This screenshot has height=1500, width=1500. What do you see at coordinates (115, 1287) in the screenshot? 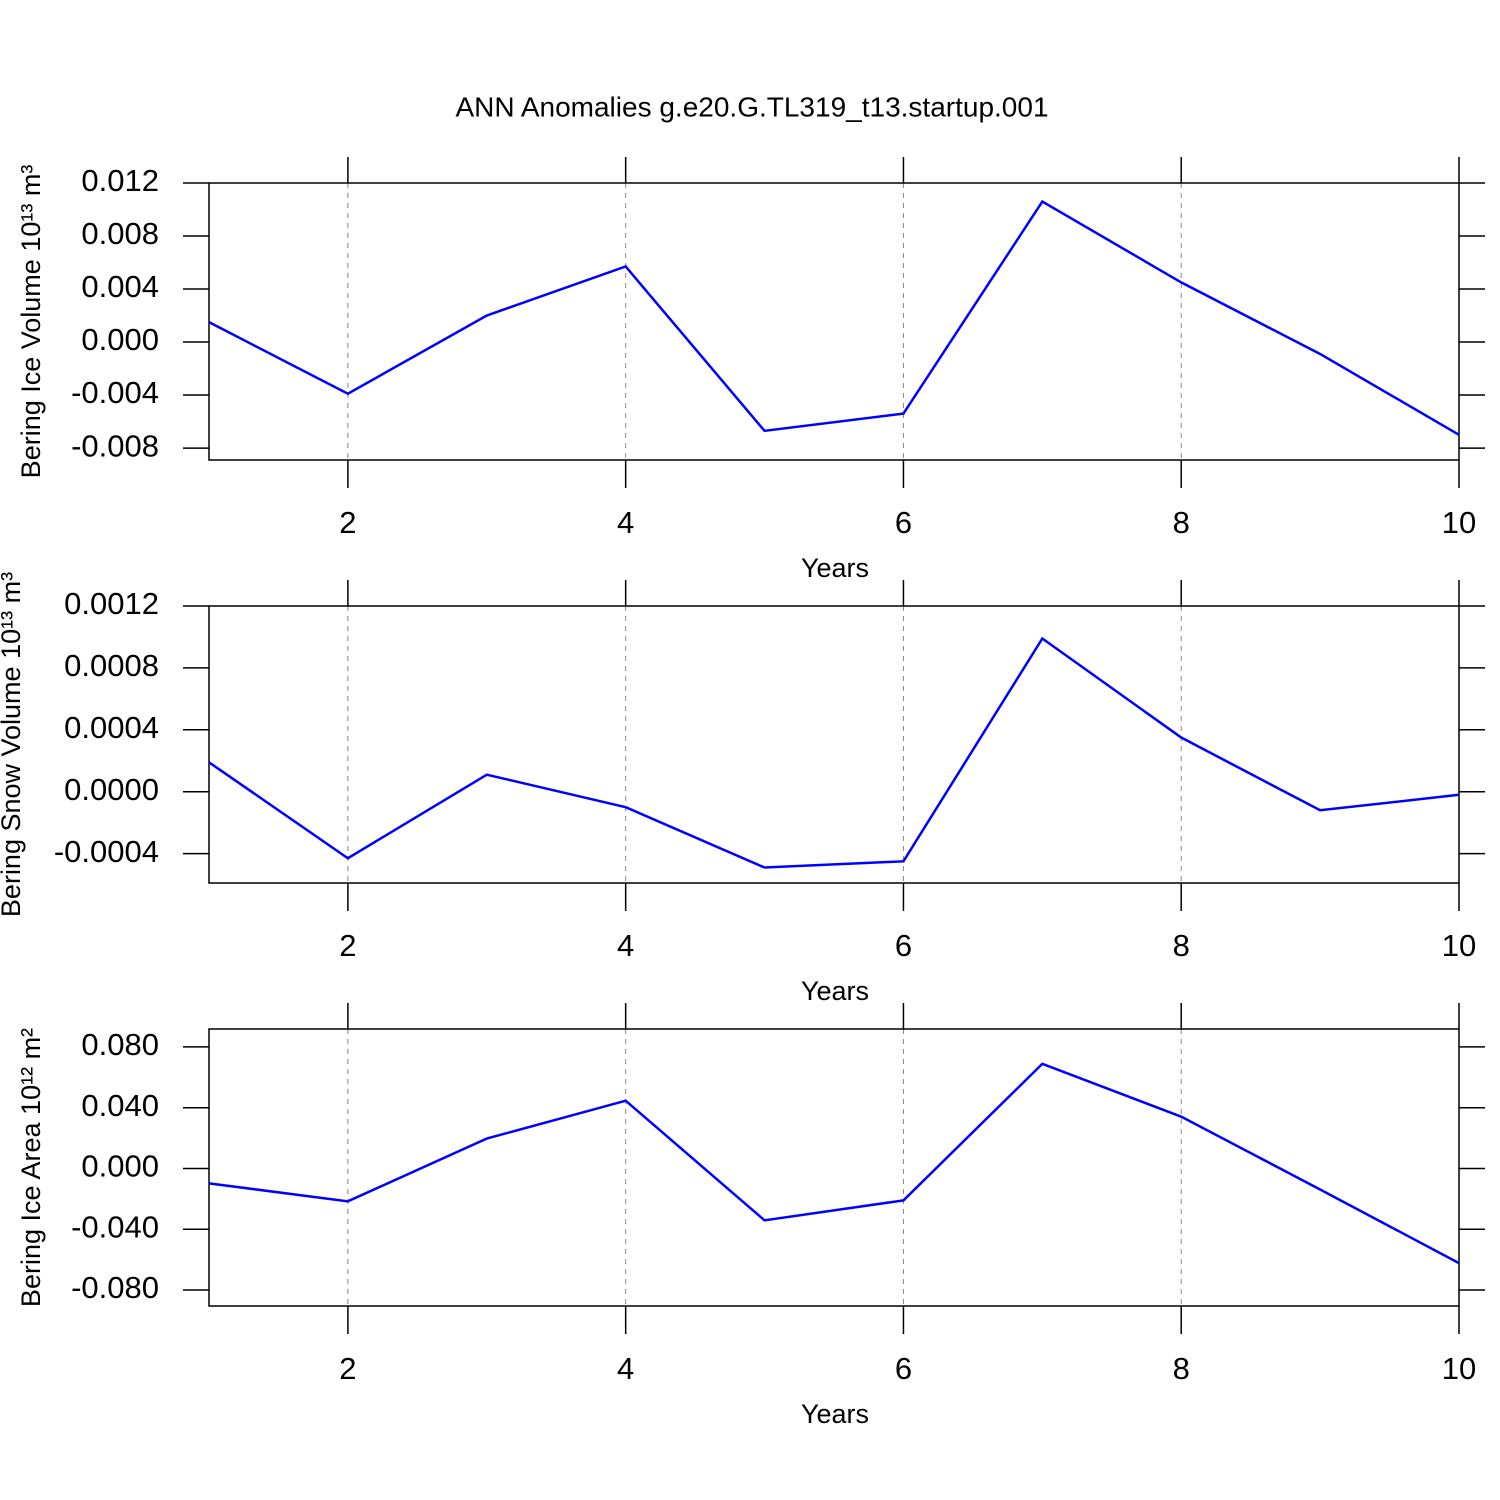
I see `y-tick-label: -0.080` at bounding box center [115, 1287].